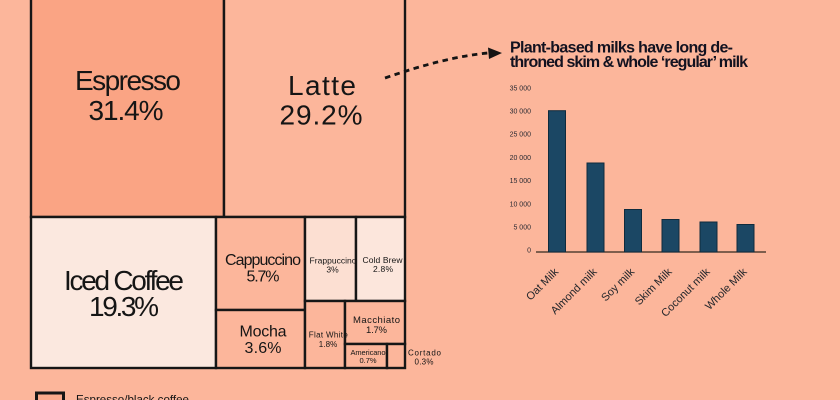 The width and height of the screenshot is (840, 400). What do you see at coordinates (132, 396) in the screenshot?
I see `svg-text: Espresso/black coffee` at bounding box center [132, 396].